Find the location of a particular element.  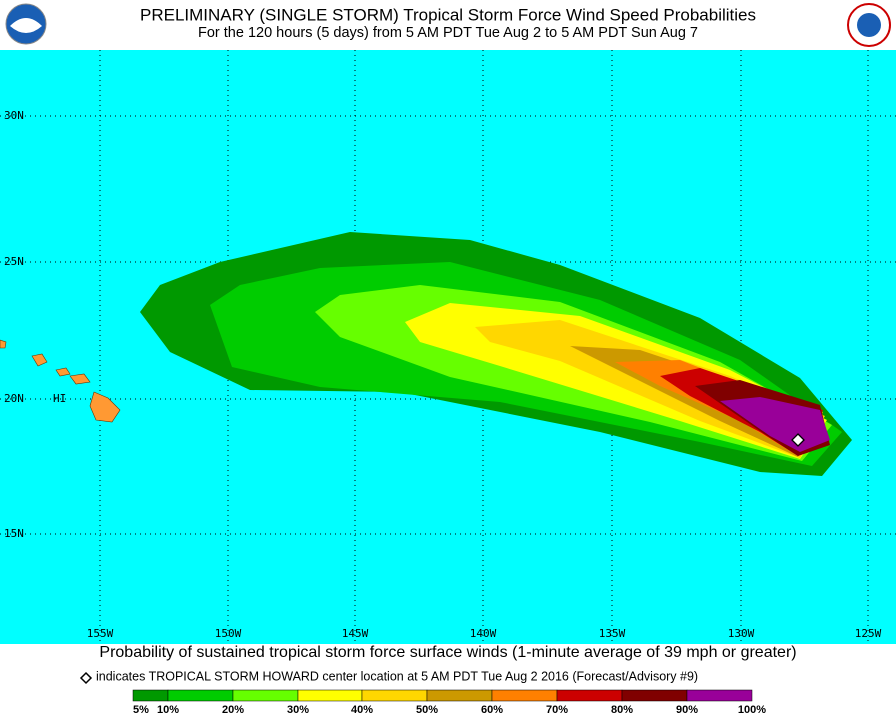

legend-label: 30% is located at coordinates (298, 710).